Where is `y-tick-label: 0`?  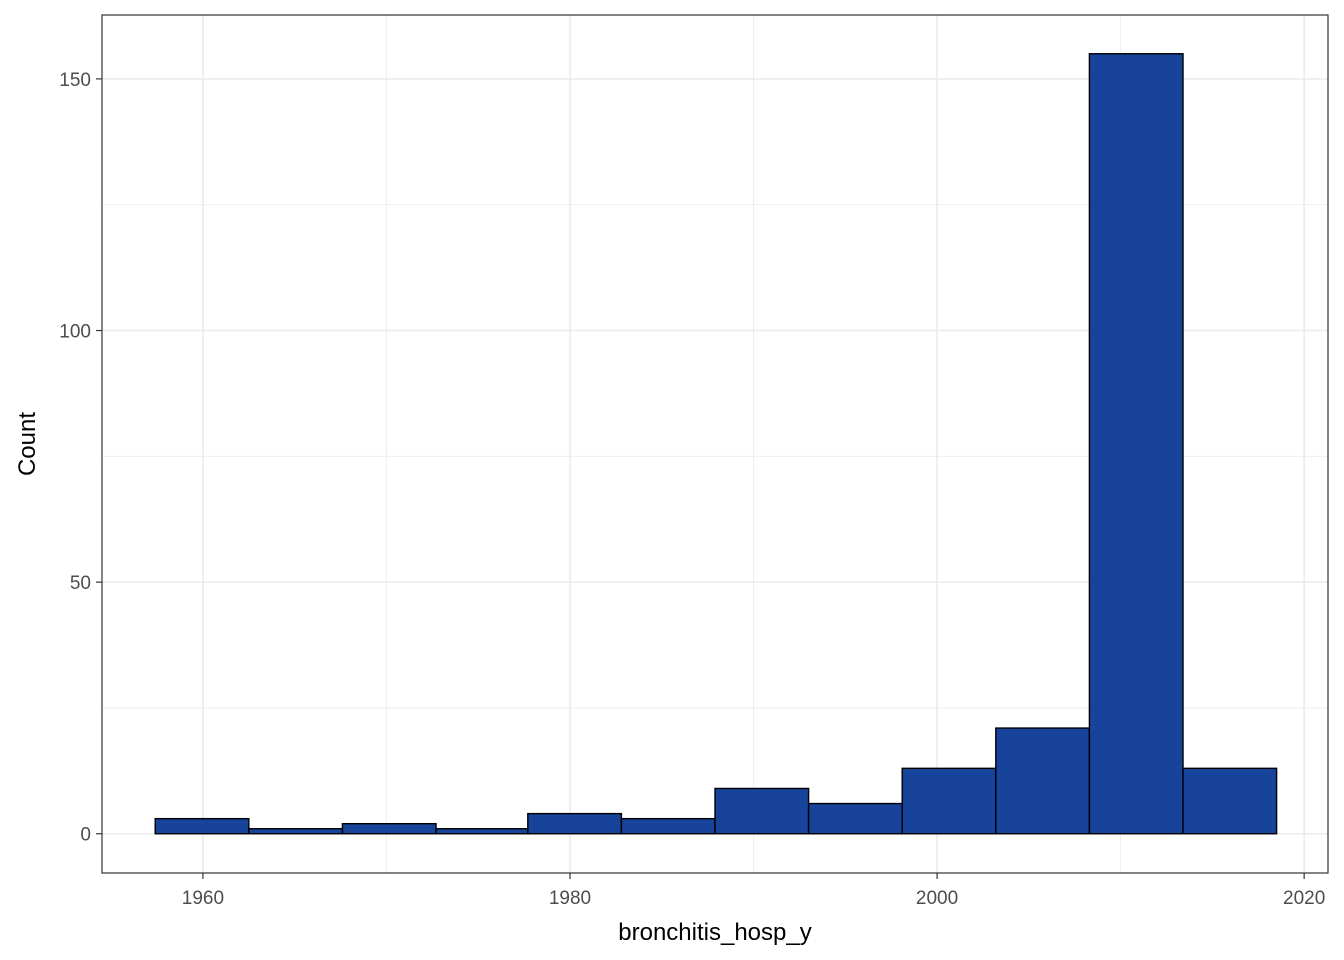 y-tick-label: 0 is located at coordinates (85, 835).